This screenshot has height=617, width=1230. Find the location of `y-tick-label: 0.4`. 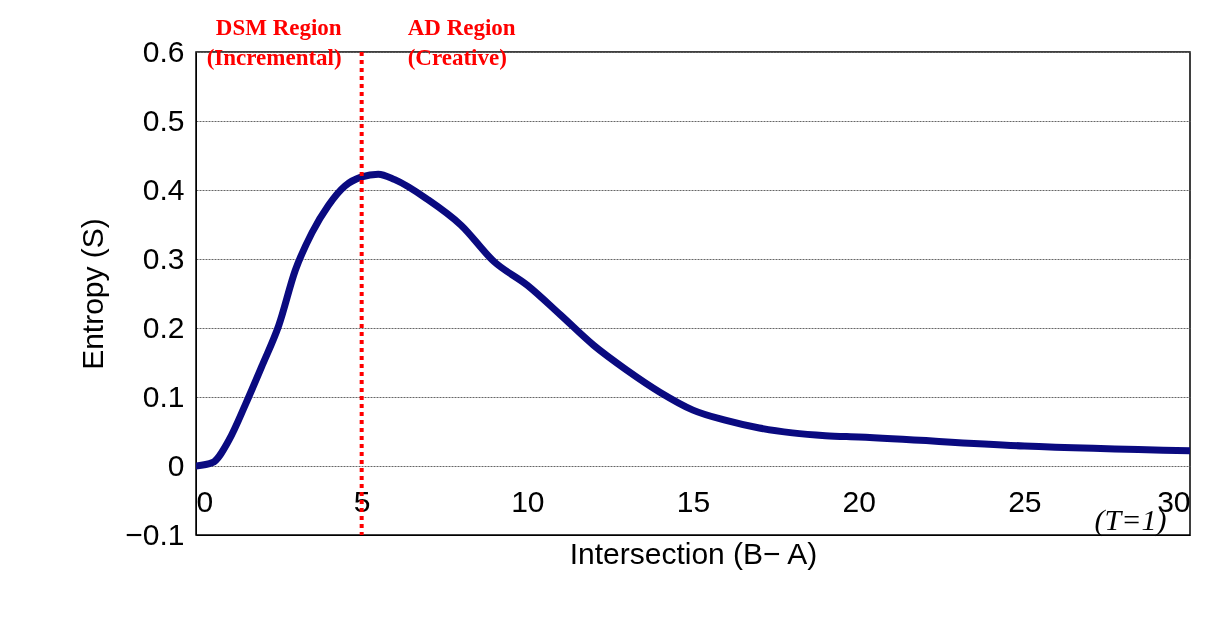

y-tick-label: 0.4 is located at coordinates (163, 189).